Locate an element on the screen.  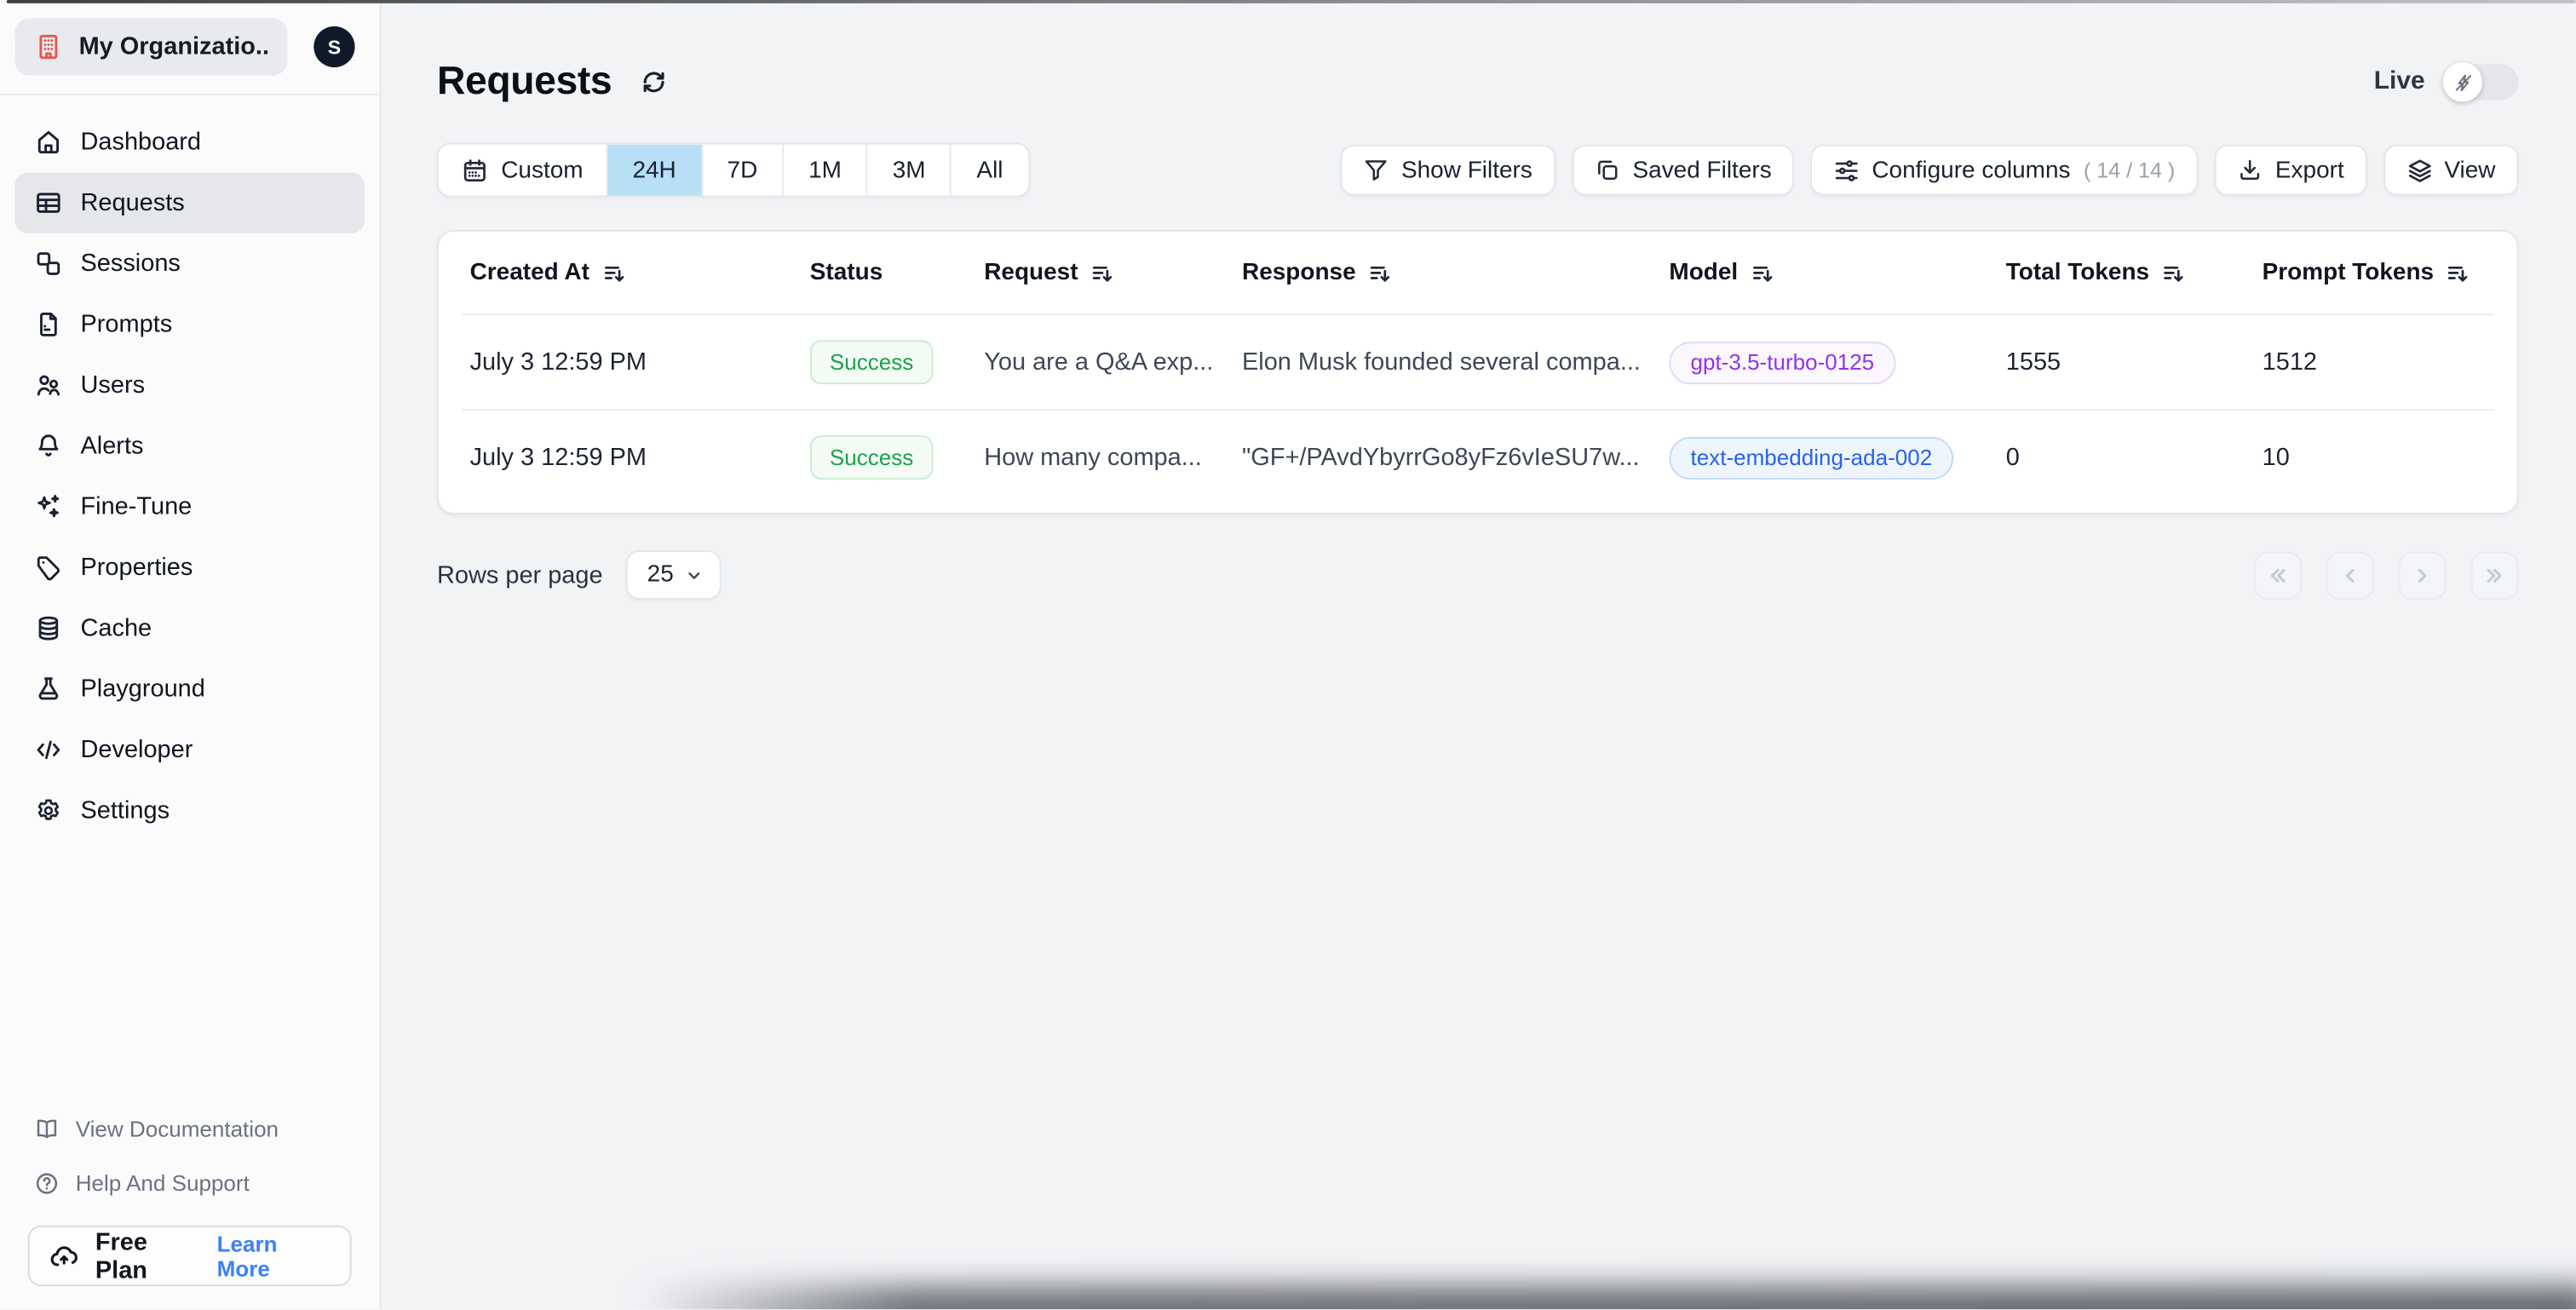
sidebar-item-settings: Settings is located at coordinates (190, 810).